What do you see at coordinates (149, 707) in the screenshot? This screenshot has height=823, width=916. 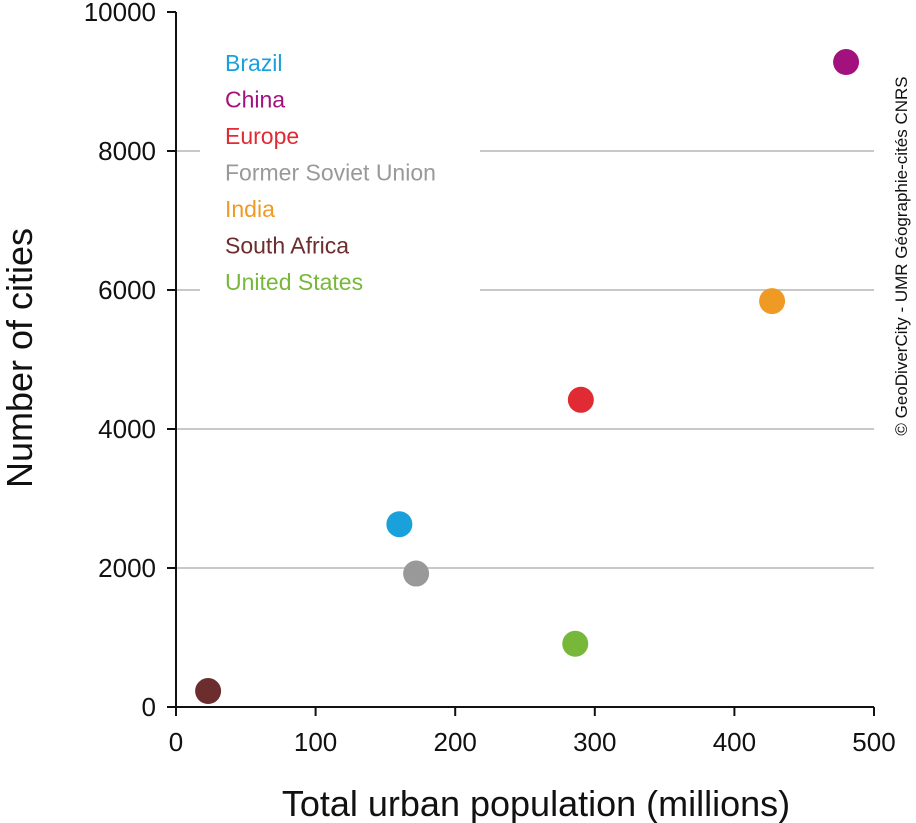 I see `y-tick-label: 0` at bounding box center [149, 707].